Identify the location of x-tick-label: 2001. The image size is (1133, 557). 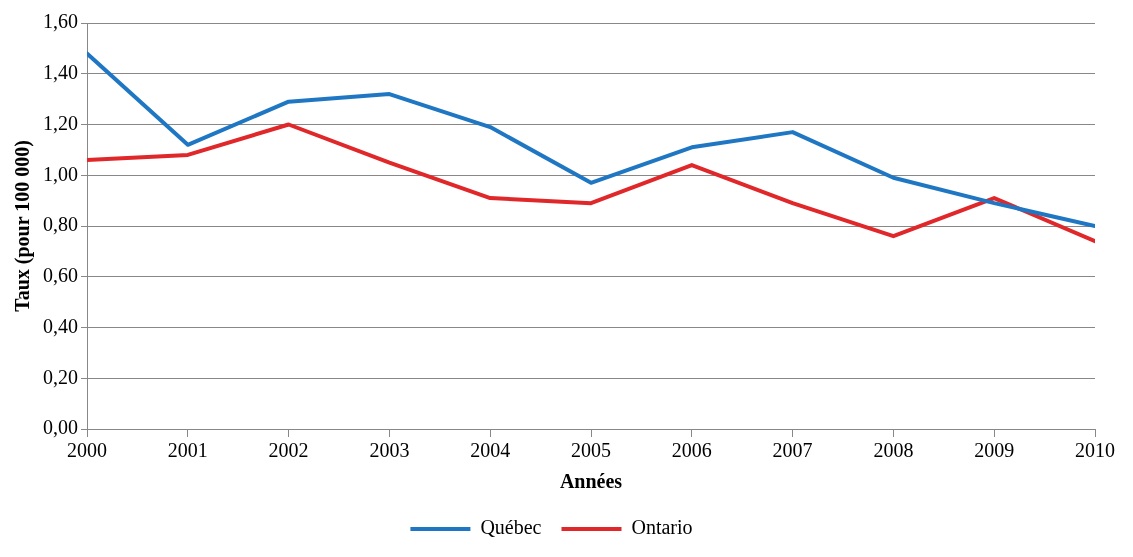
(187, 450).